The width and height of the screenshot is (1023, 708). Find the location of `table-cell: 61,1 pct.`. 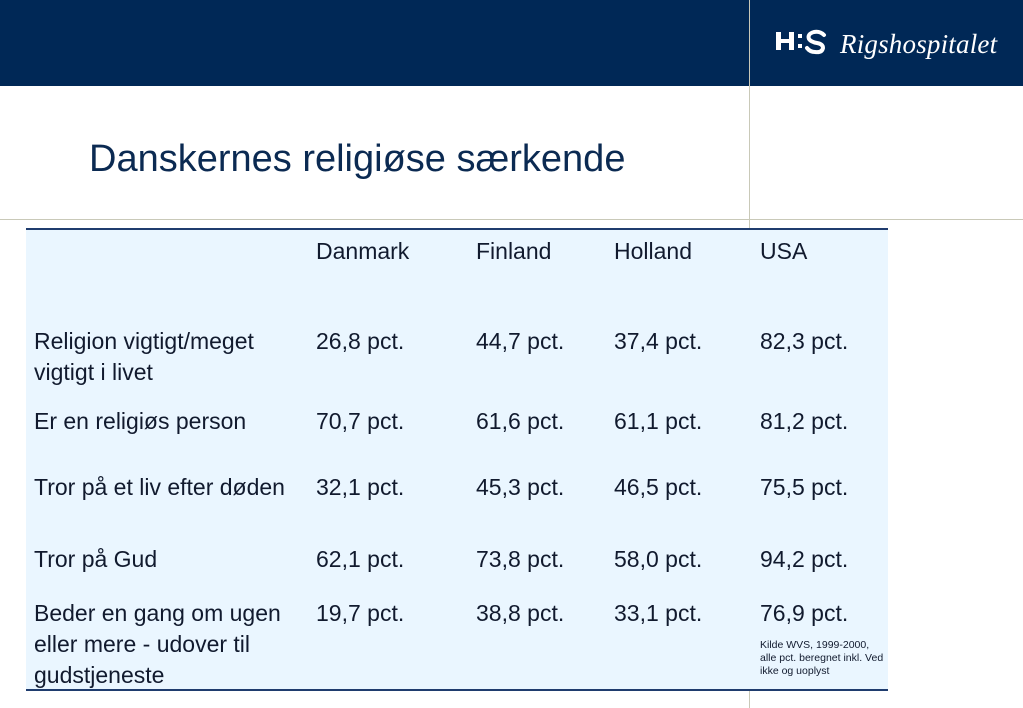

table-cell: 61,1 pct. is located at coordinates (658, 421).